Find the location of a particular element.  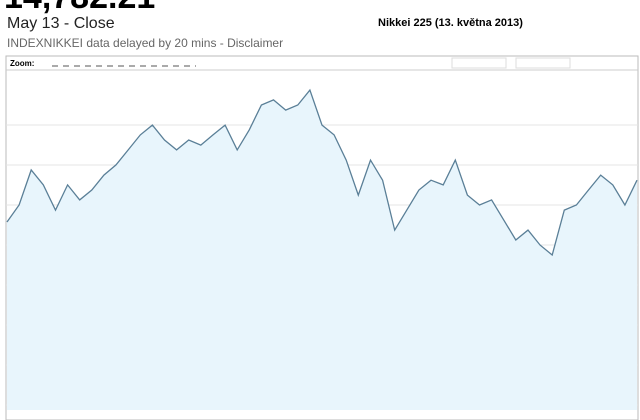

chart-title: Nikkei 225 (13. května 2013) is located at coordinates (450, 23).